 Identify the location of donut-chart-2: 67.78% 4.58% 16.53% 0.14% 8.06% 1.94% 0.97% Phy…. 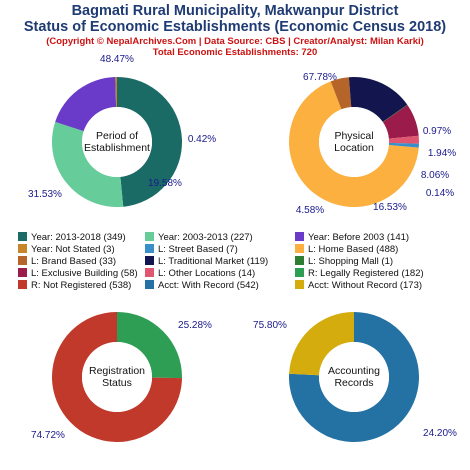
(372, 144).